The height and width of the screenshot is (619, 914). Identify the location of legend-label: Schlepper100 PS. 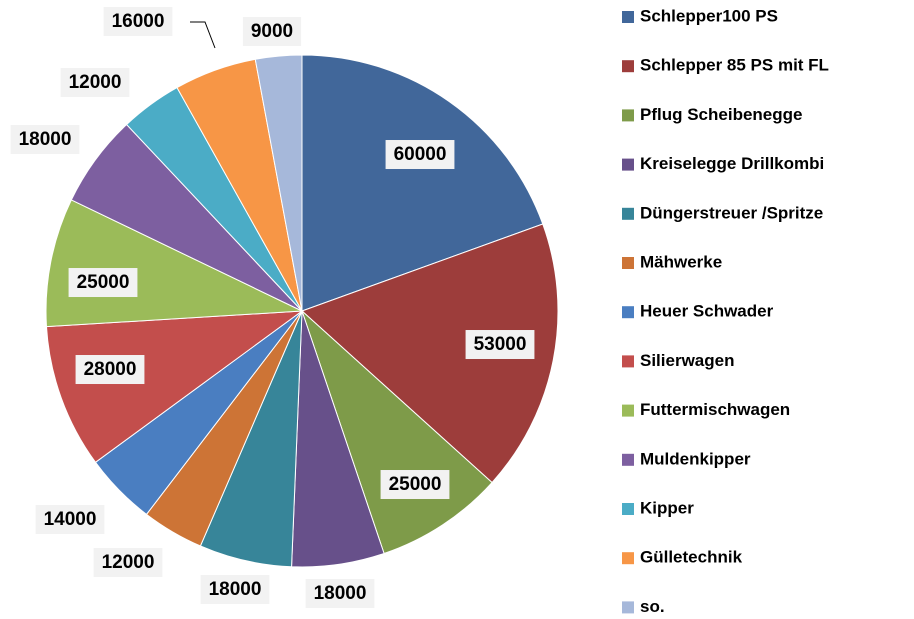
(709, 15).